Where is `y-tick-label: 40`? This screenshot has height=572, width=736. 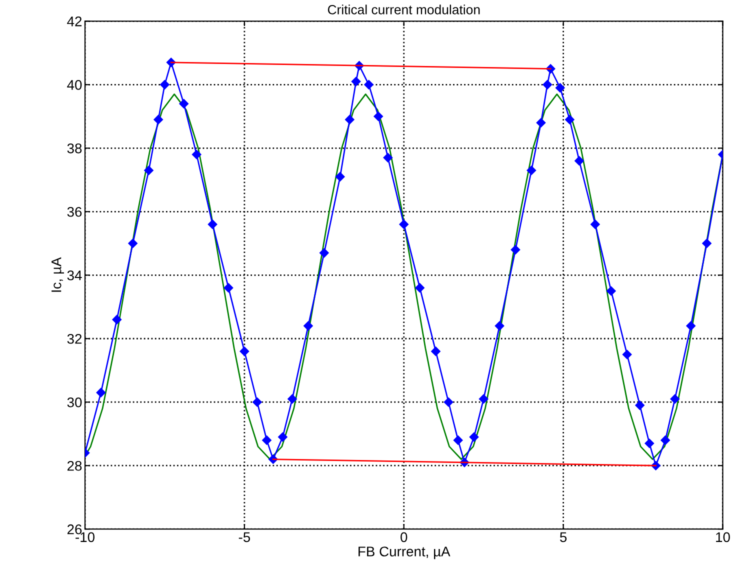
y-tick-label: 40 is located at coordinates (74, 85).